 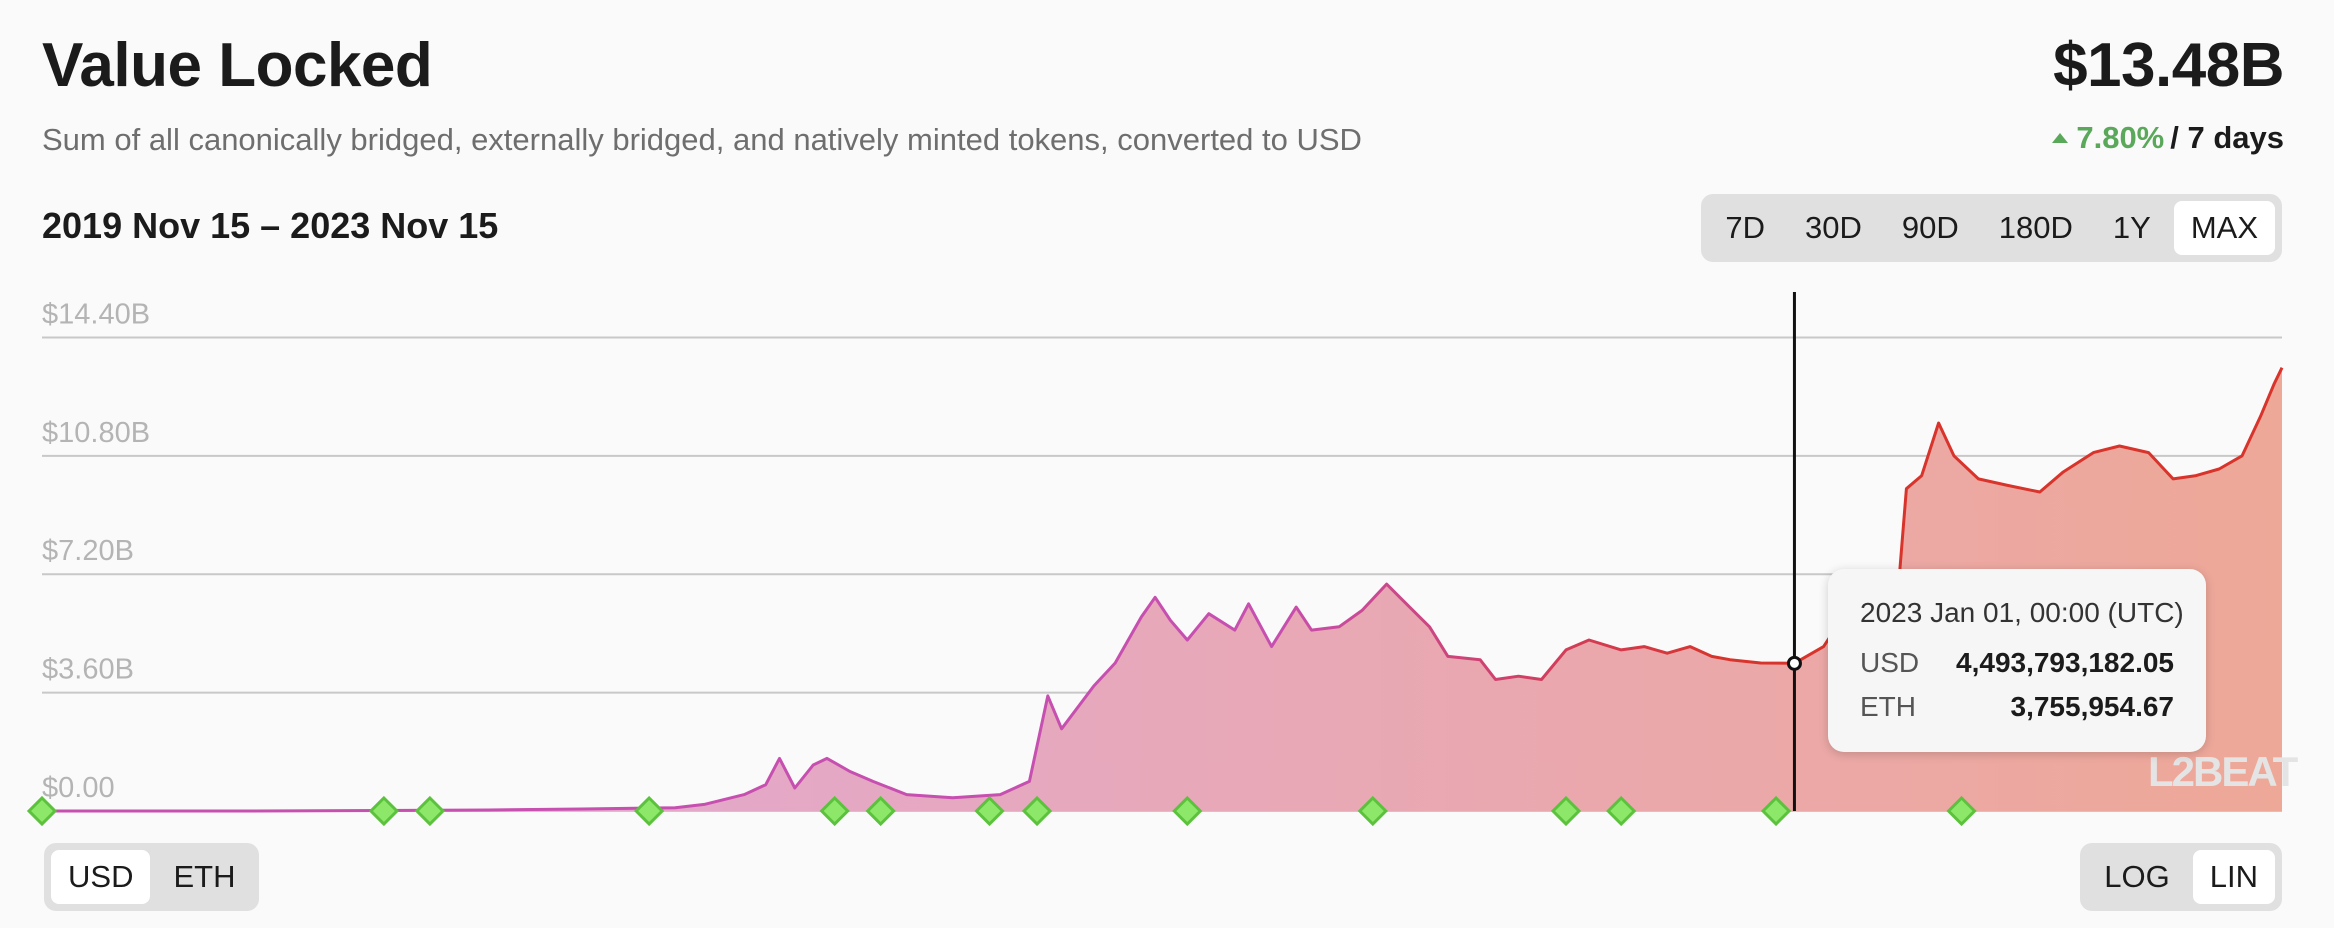 What do you see at coordinates (2227, 137) in the screenshot?
I see `change-period: / 7 days` at bounding box center [2227, 137].